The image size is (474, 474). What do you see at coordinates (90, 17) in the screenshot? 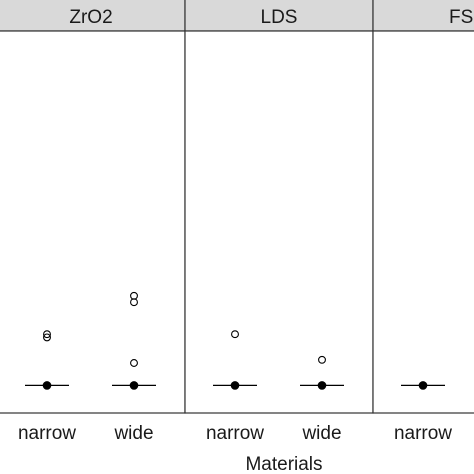
I see `facet-strip-label: ZrO2` at bounding box center [90, 17].